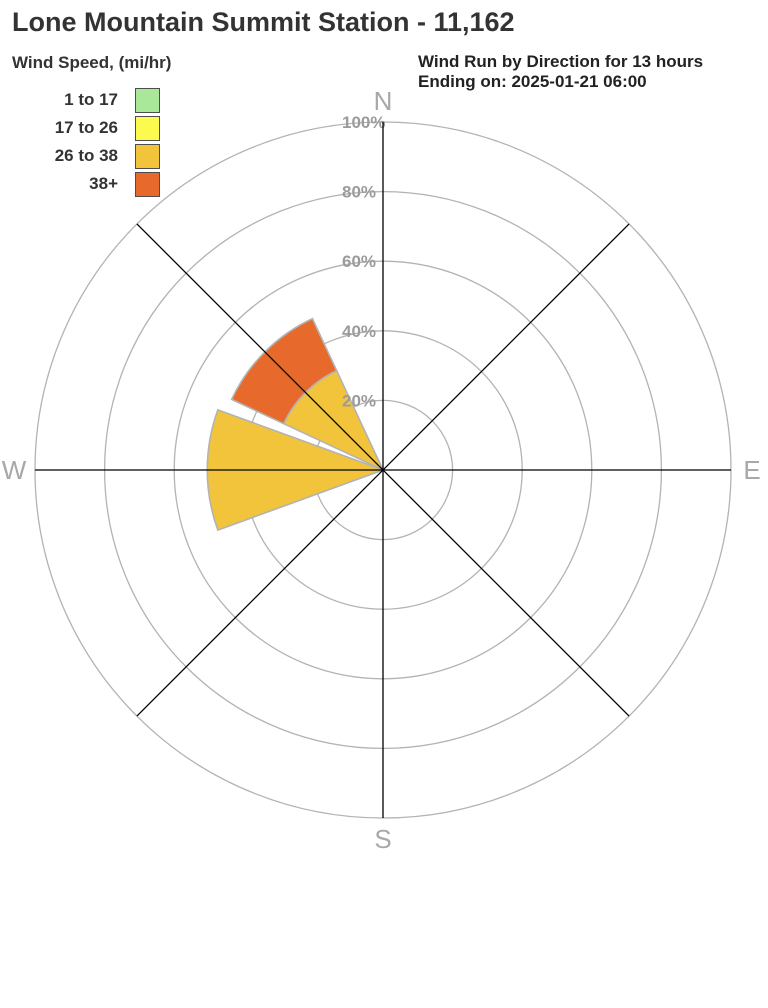 This screenshot has height=1008, width=768. Describe the element at coordinates (359, 192) in the screenshot. I see `radial-tick-label: 80%` at that location.